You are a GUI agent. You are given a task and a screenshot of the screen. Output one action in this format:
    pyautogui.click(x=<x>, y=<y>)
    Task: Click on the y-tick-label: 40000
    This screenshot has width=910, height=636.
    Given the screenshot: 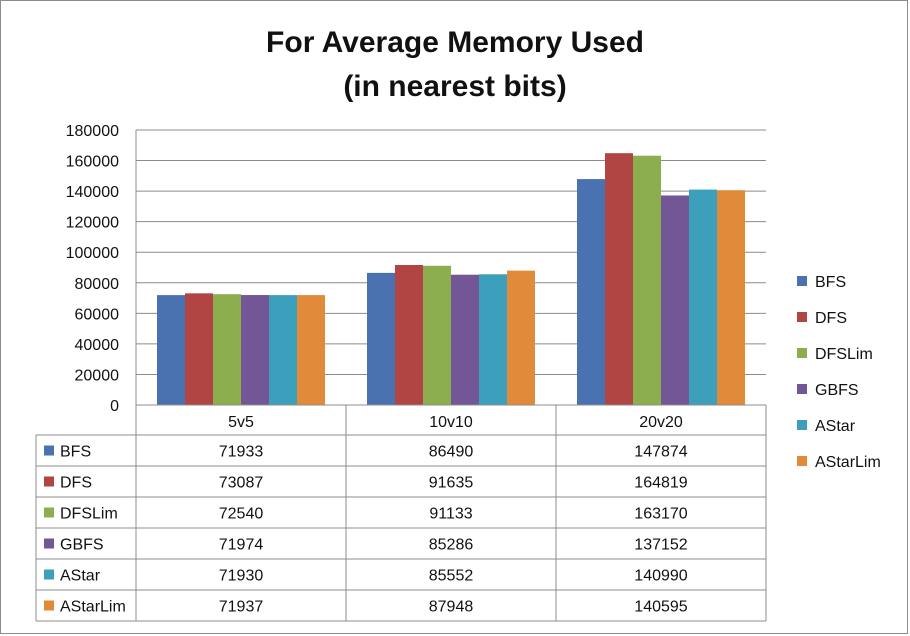 What is the action you would take?
    pyautogui.click(x=97, y=345)
    